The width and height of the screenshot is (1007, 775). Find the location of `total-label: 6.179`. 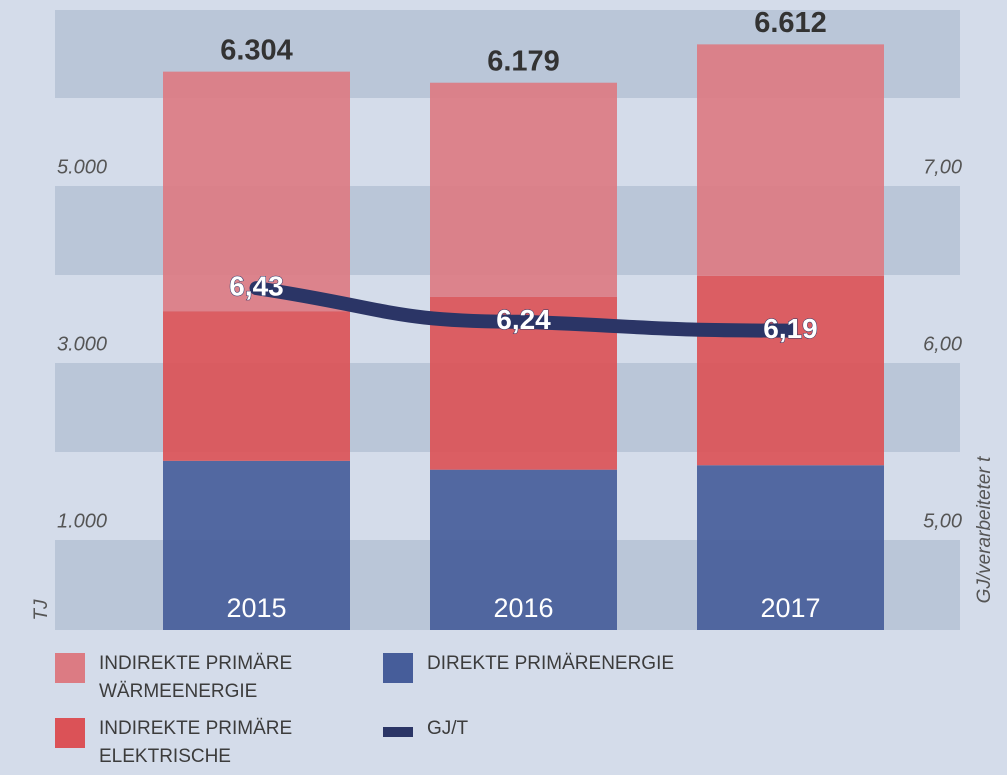

total-label: 6.179 is located at coordinates (523, 61).